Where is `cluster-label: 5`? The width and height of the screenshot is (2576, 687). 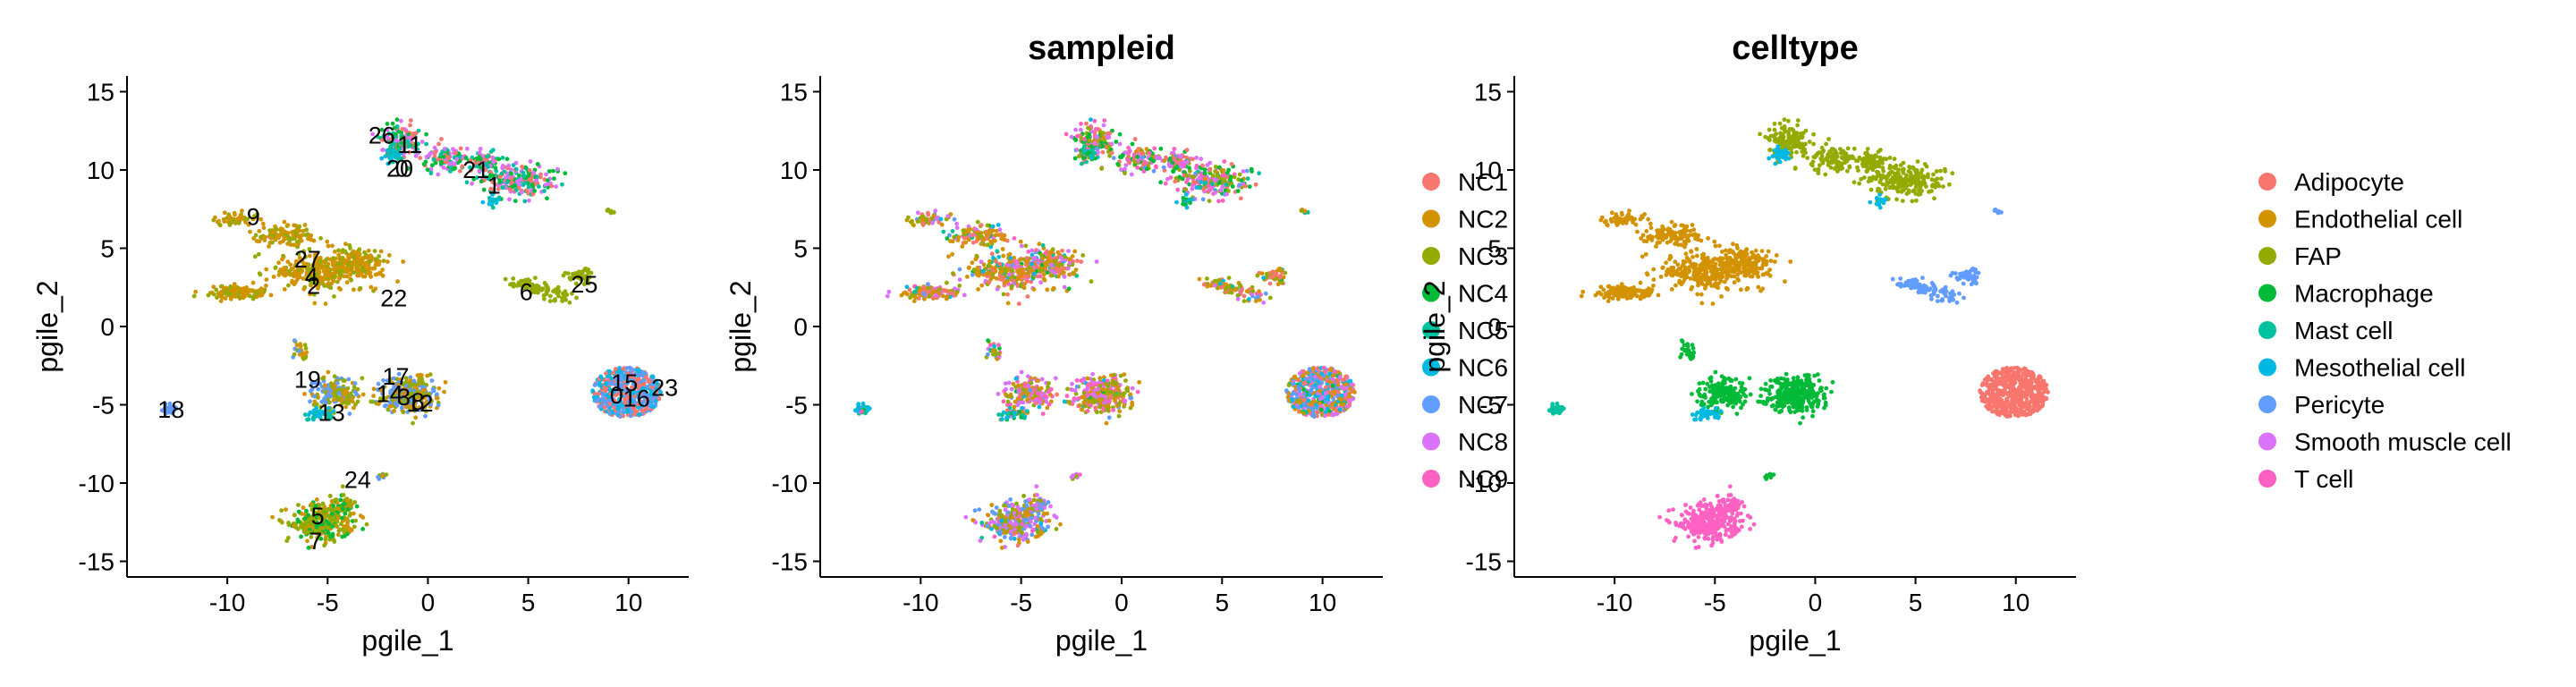
cluster-label: 5 is located at coordinates (318, 516).